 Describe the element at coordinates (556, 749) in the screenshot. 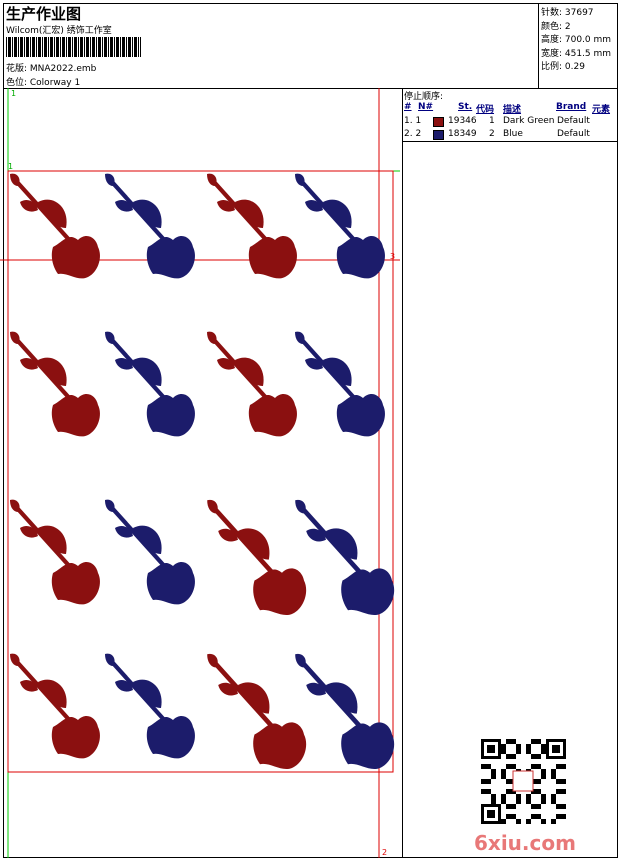

I see `qr-finder` at that location.